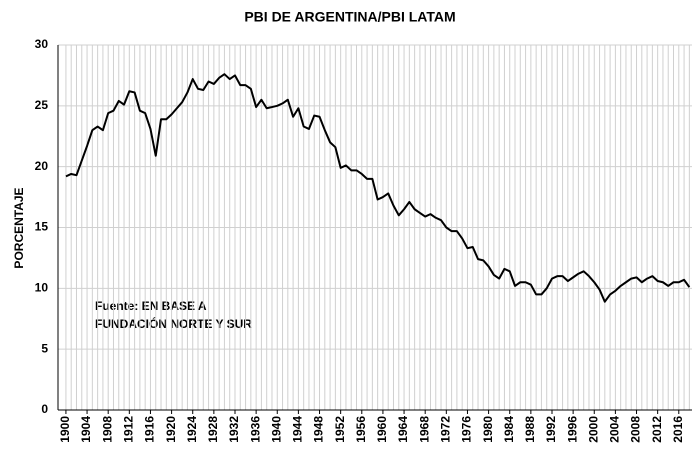 The width and height of the screenshot is (700, 458). Describe the element at coordinates (551, 429) in the screenshot. I see `x-tick-label: 1992` at that location.